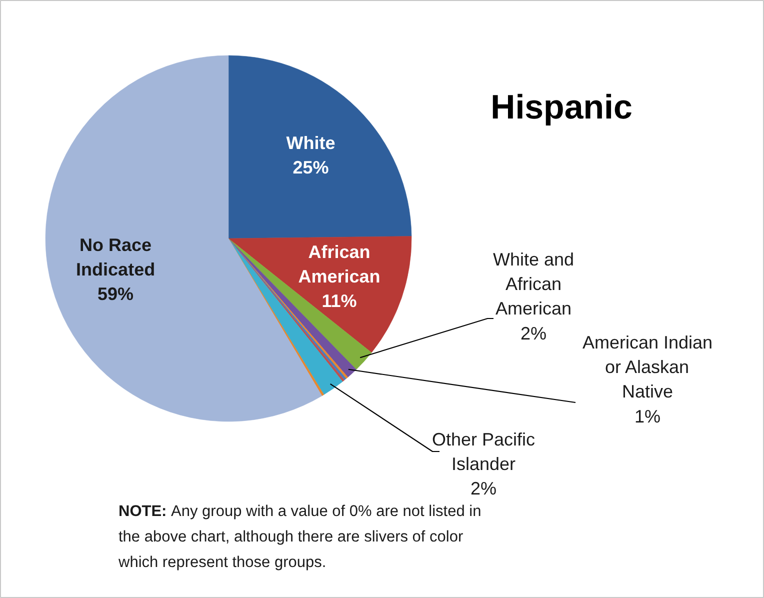 This screenshot has height=598, width=764. What do you see at coordinates (647, 416) in the screenshot?
I see `data-label: 1%` at bounding box center [647, 416].